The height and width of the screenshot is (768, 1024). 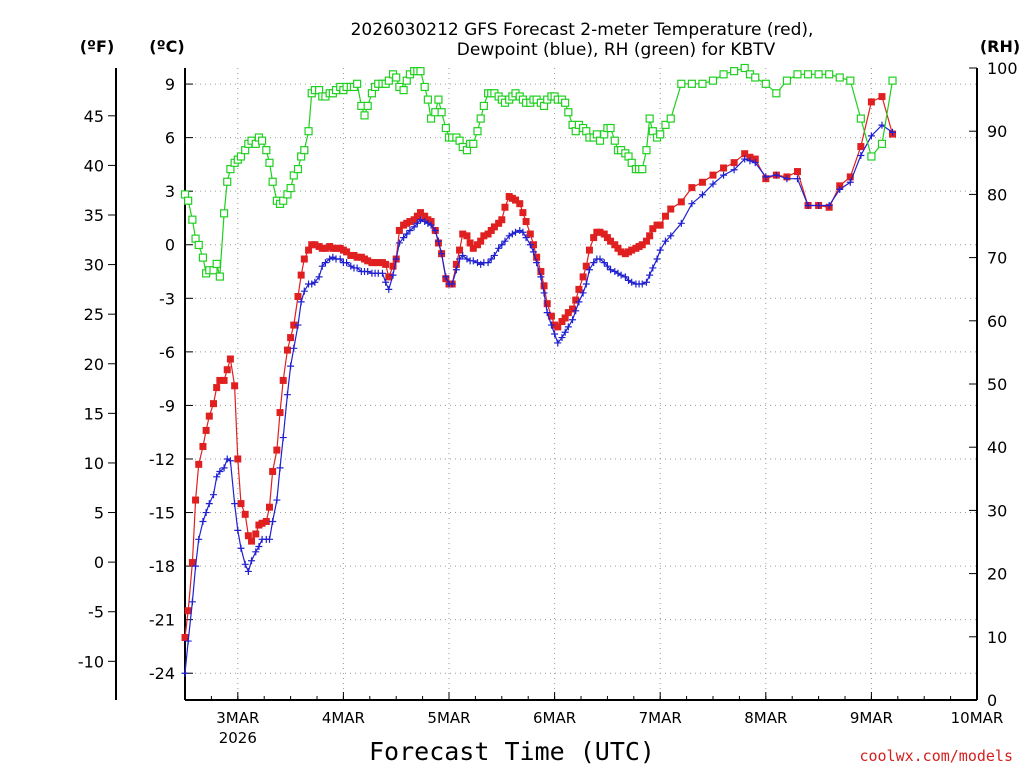 I want to click on x-tick-label: 5MAR, so click(x=448, y=718).